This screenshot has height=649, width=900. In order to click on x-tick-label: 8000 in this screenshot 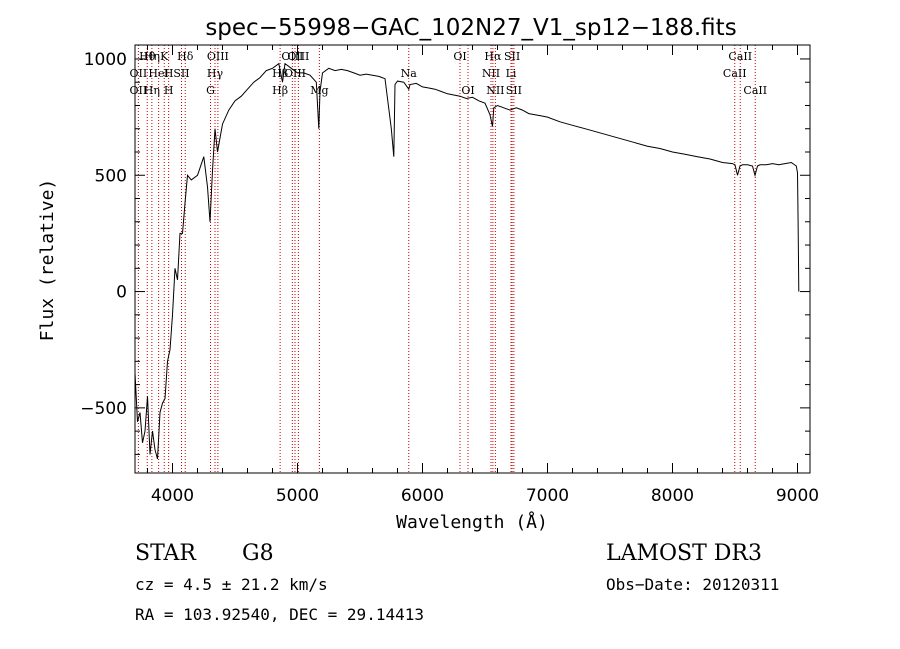, I will do `click(672, 496)`.